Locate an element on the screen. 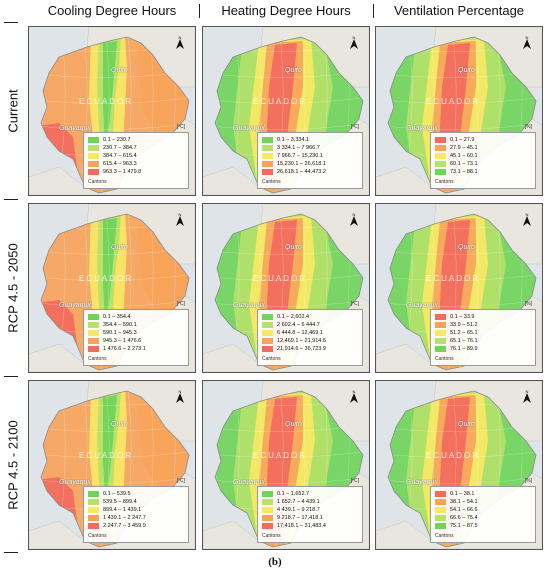  legend-entry: 65.1 – 76.1 is located at coordinates (483, 341).